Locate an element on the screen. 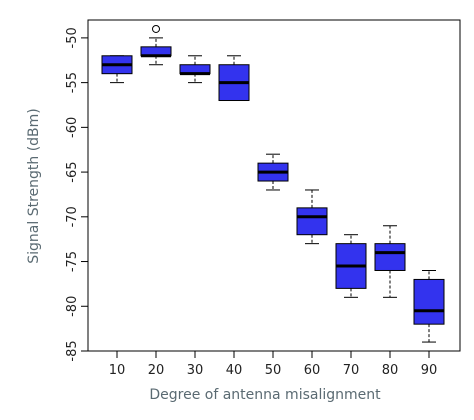 This screenshot has width=474, height=420. x-tick-label: 40 is located at coordinates (234, 370).